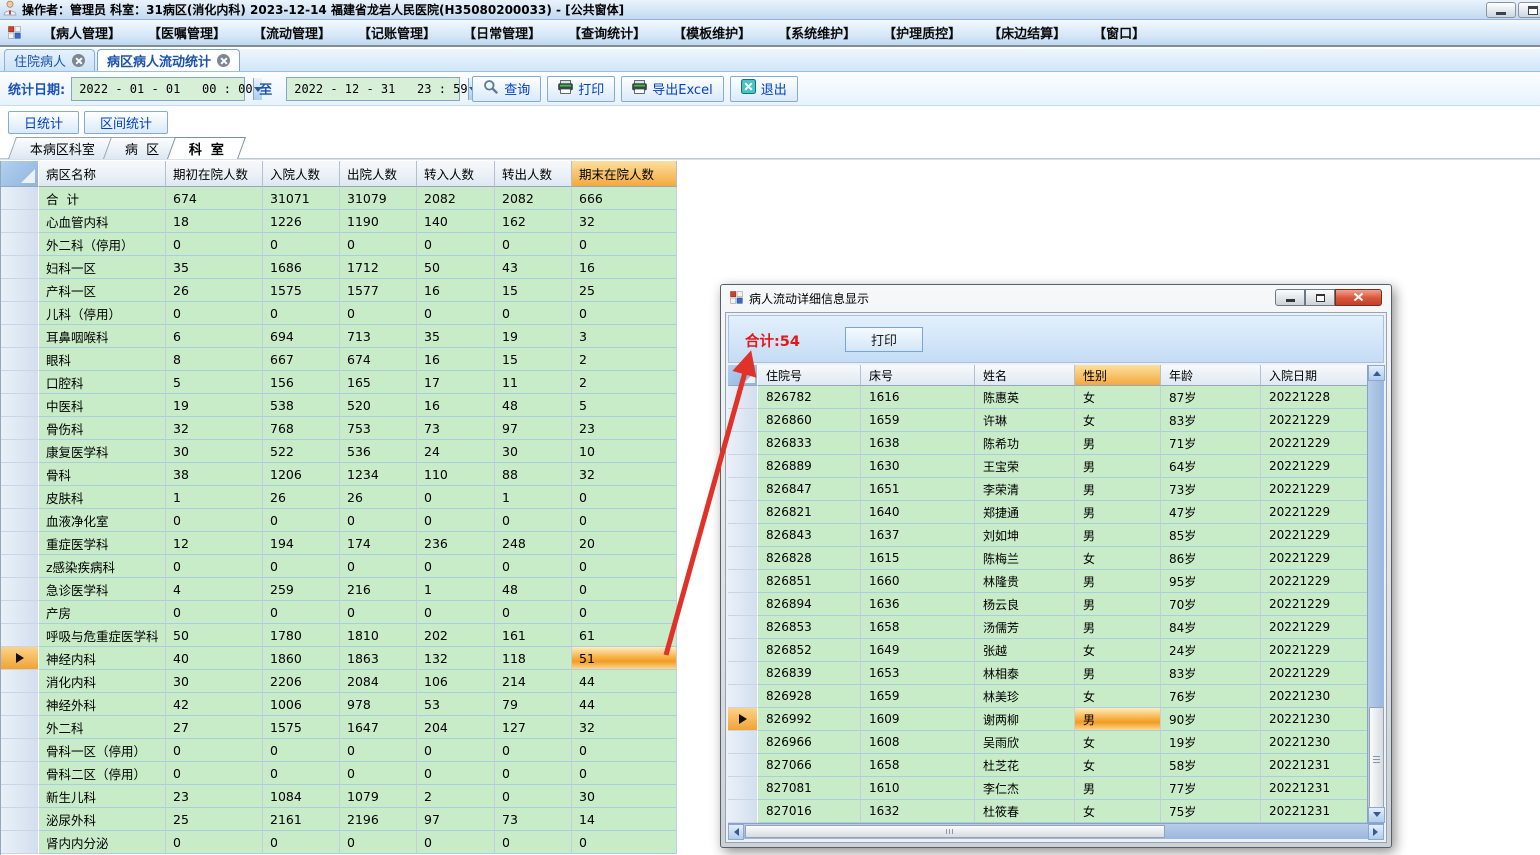  Describe the element at coordinates (1211, 420) in the screenshot. I see `table-cell: 83岁` at that location.